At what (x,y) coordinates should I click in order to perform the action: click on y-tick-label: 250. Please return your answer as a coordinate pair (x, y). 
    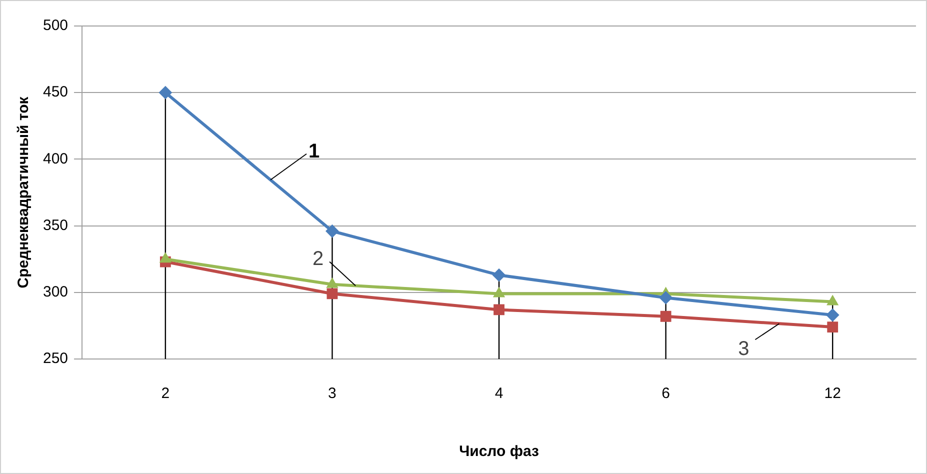
    Looking at the image, I should click on (55, 359).